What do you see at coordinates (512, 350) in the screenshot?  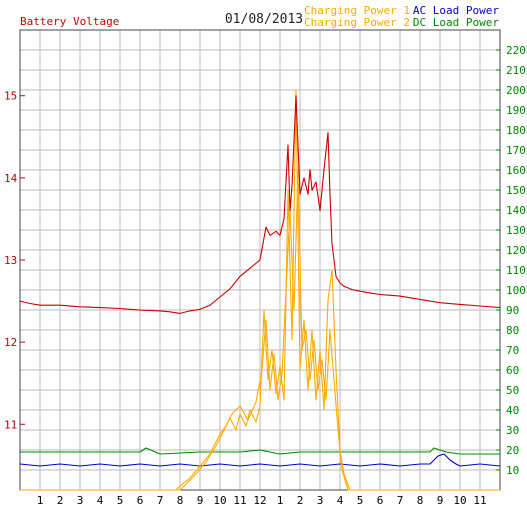 I see `right-axis-tick-label: 70` at bounding box center [512, 350].